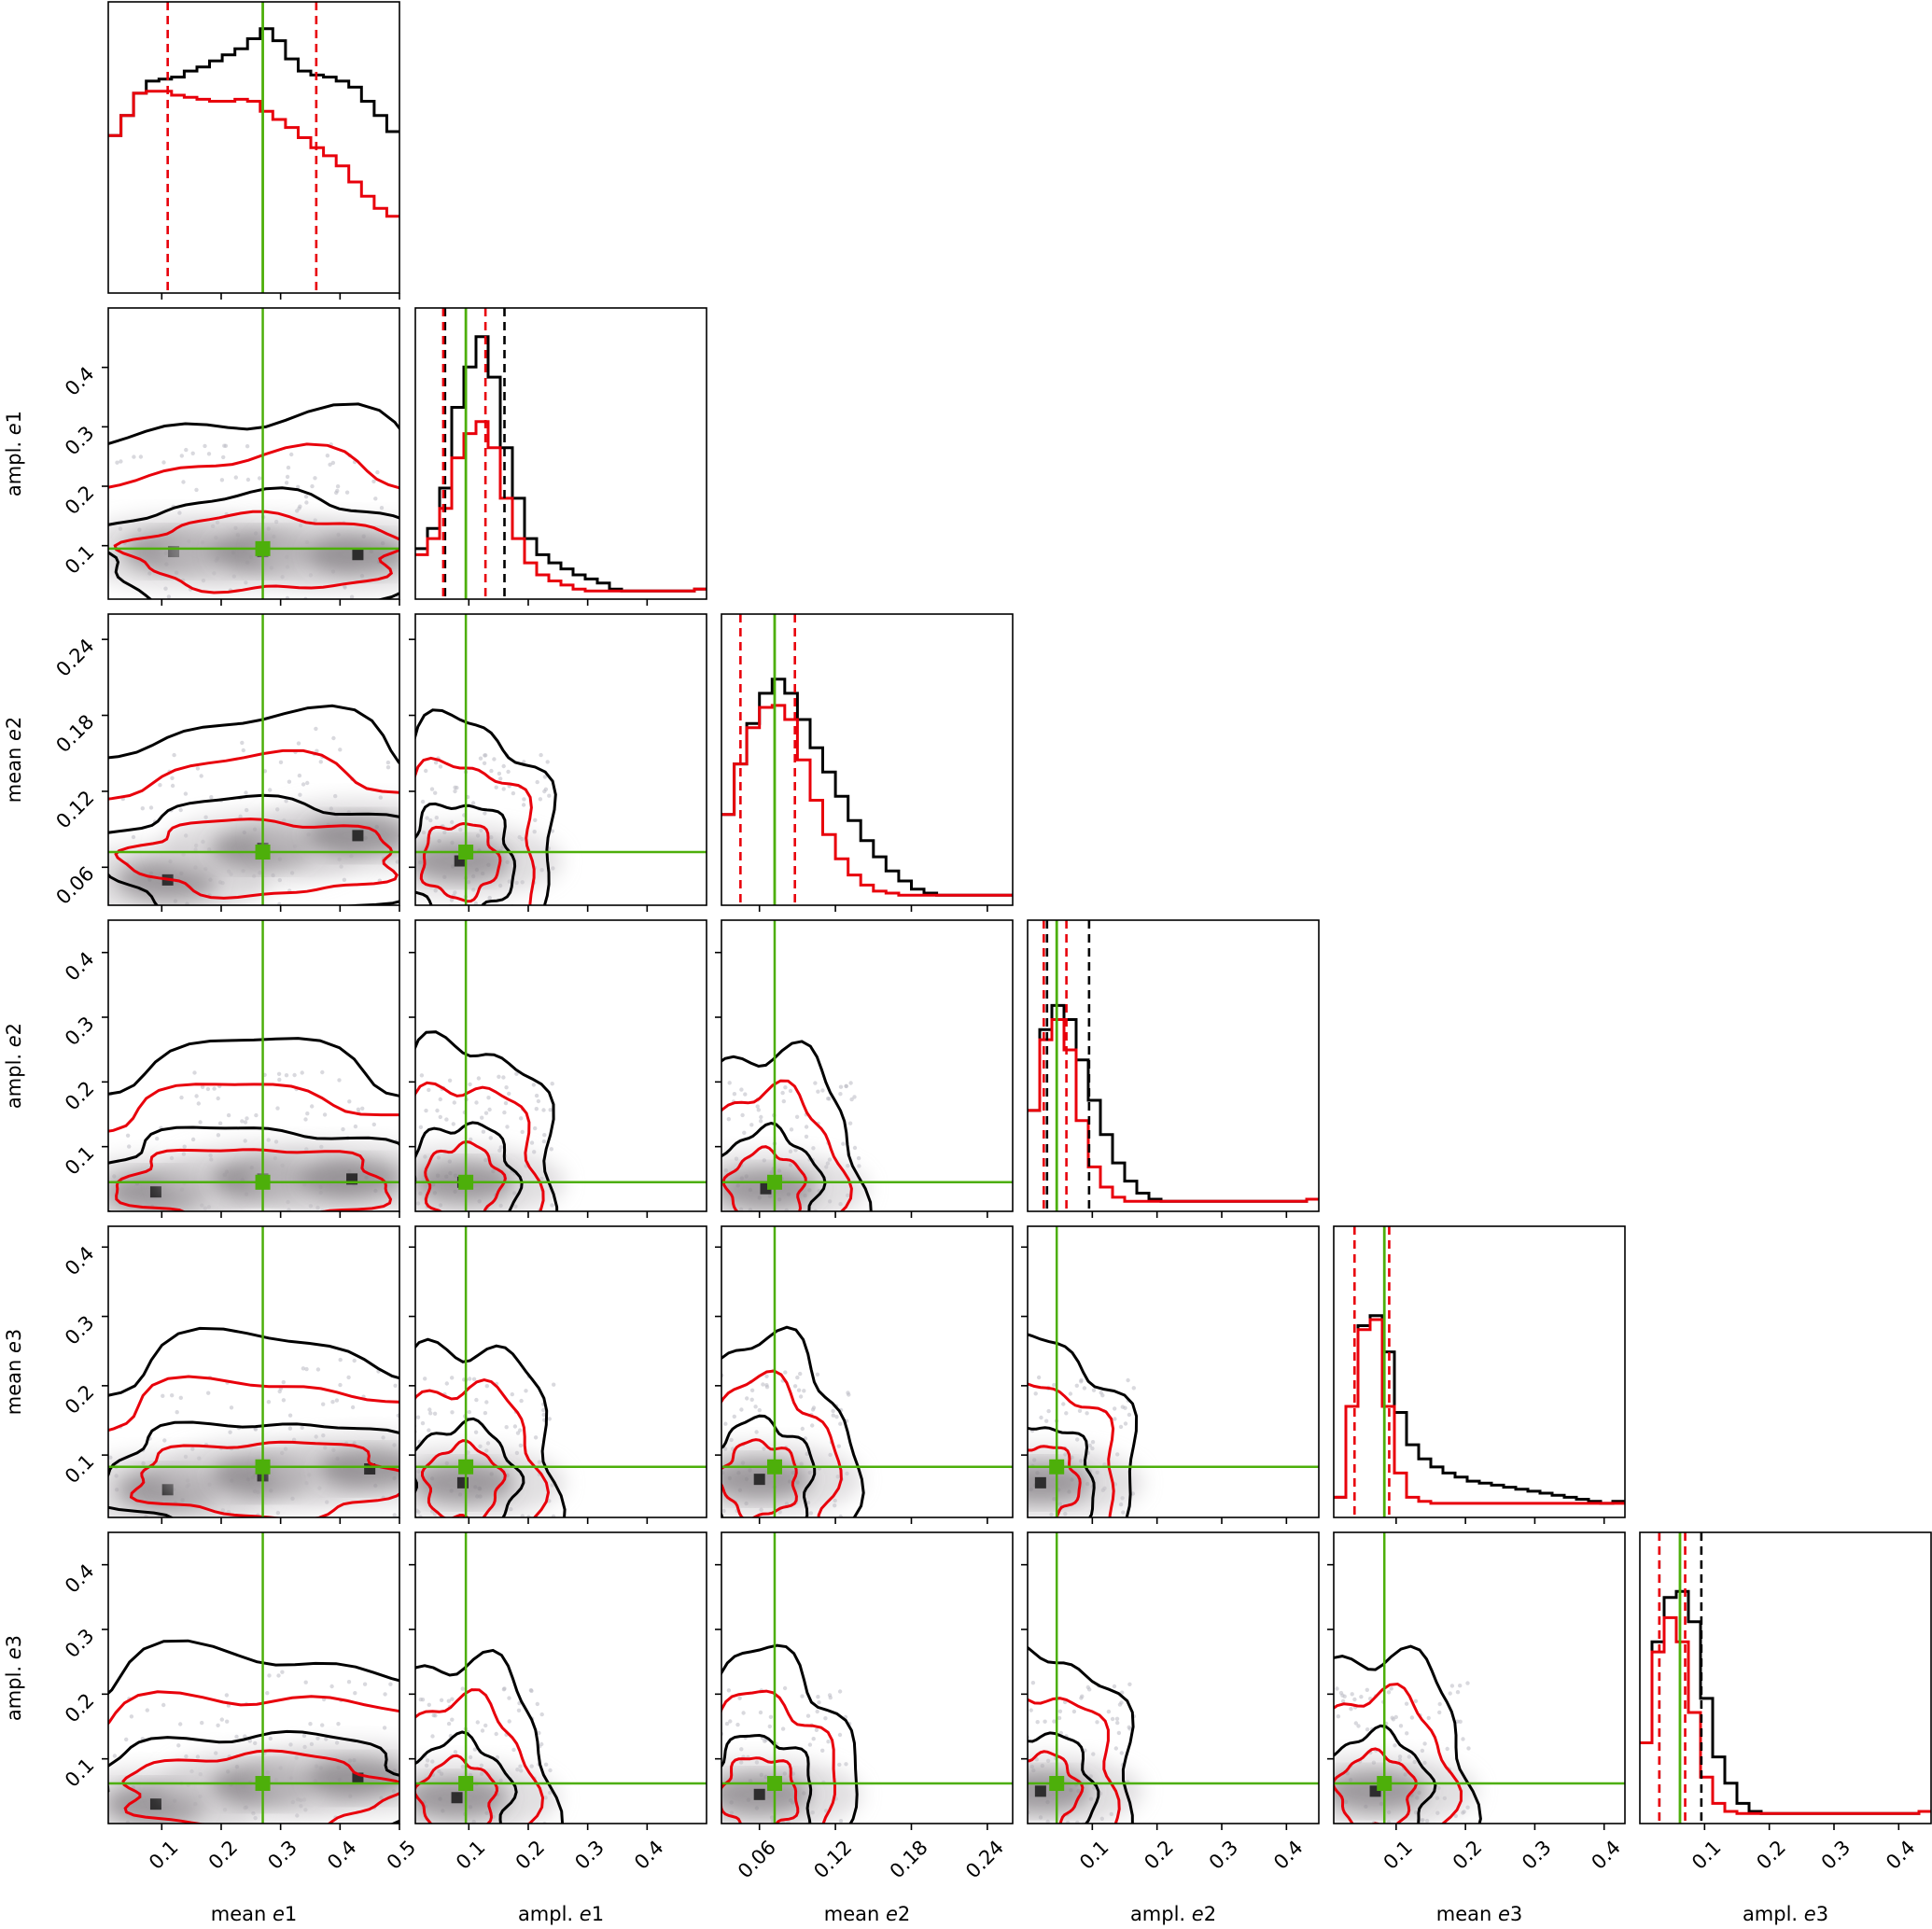  I want to click on contour-outer-red, so click(475, 831).